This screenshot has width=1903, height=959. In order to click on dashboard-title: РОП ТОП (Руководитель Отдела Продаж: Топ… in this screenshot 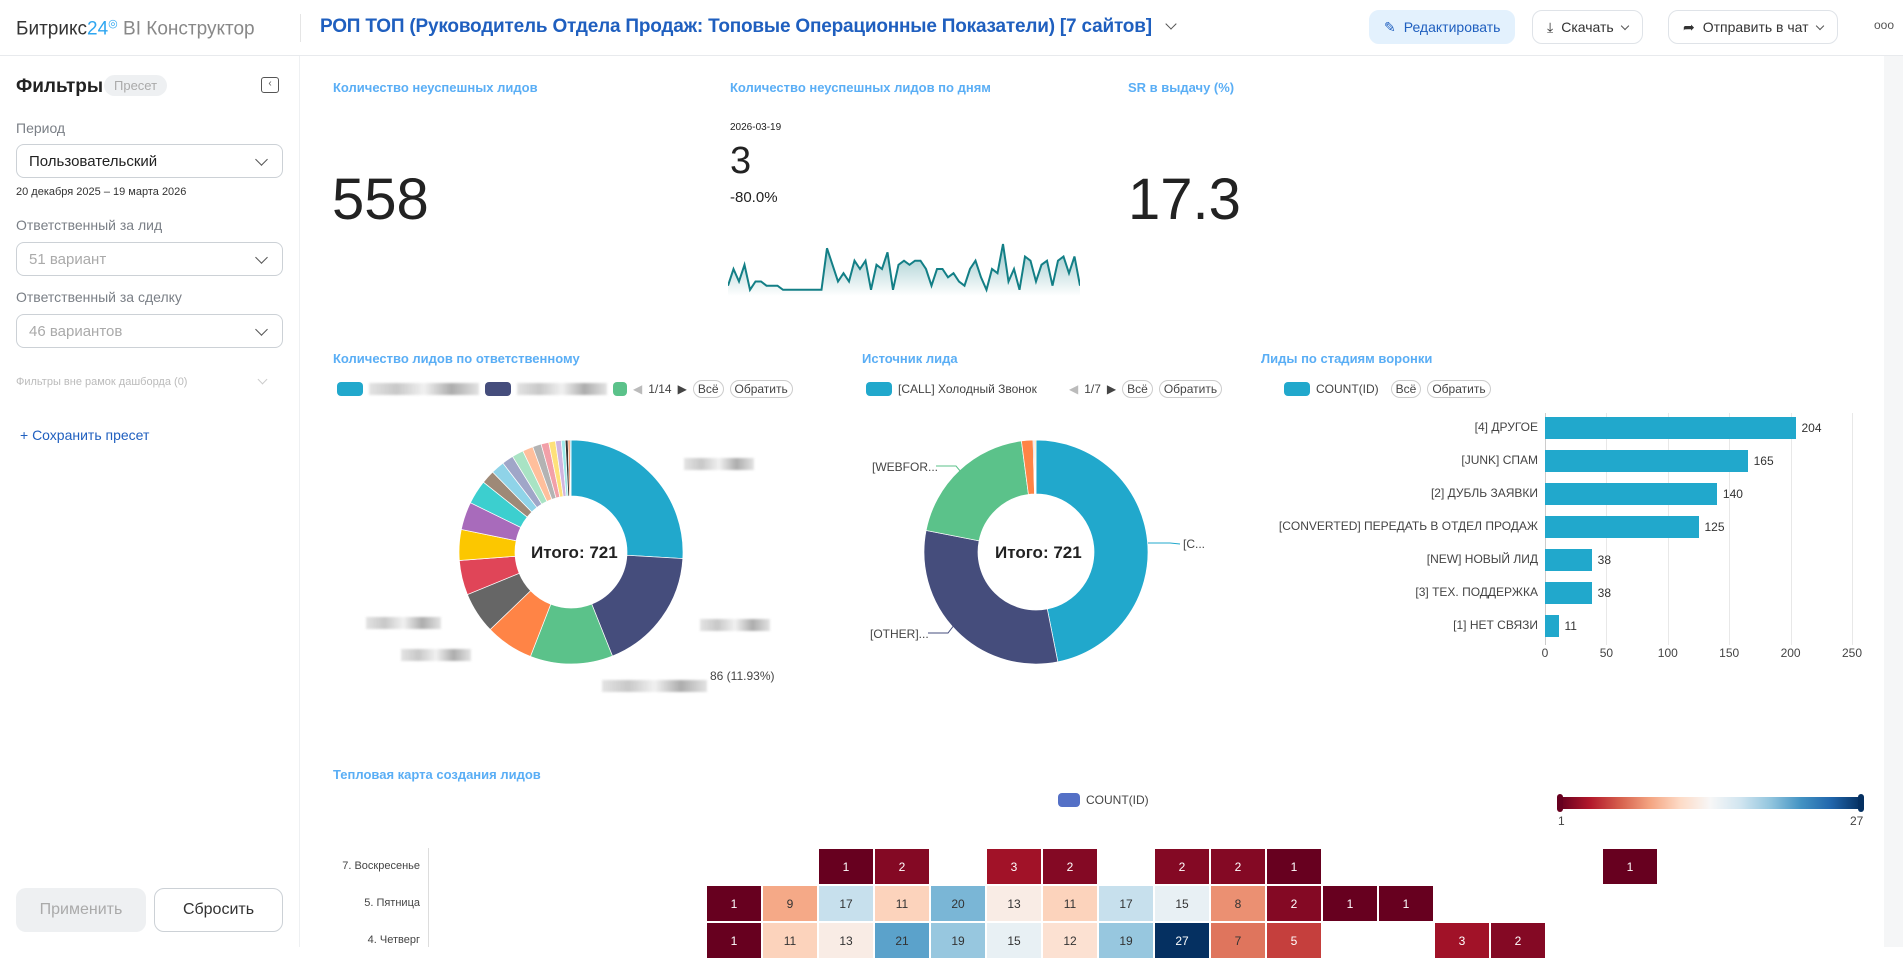, I will do `click(748, 27)`.